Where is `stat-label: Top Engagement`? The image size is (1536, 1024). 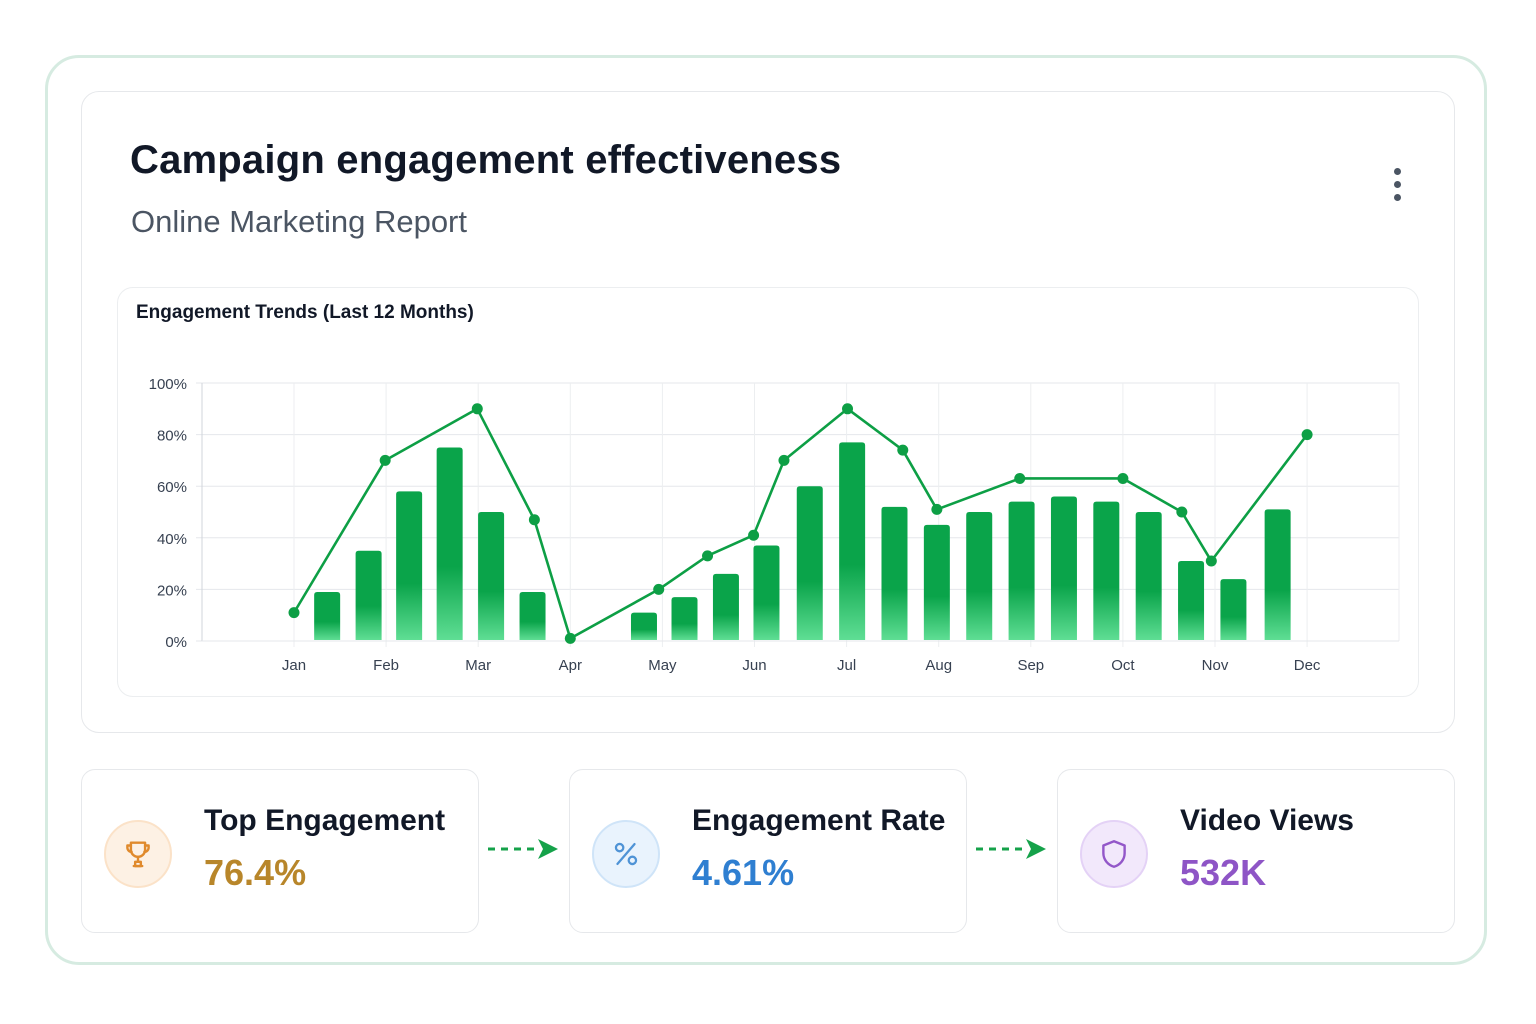 stat-label: Top Engagement is located at coordinates (325, 820).